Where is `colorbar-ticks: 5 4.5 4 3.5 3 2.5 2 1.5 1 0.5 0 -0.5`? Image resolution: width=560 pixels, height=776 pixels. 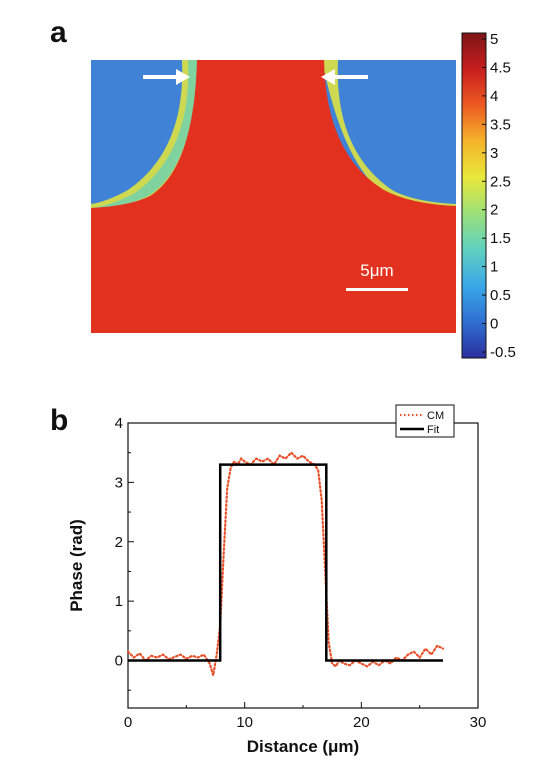
colorbar-ticks: 5 4.5 4 3.5 3 2.5 2 1.5 1 0.5 0 -0.5 is located at coordinates (499, 196).